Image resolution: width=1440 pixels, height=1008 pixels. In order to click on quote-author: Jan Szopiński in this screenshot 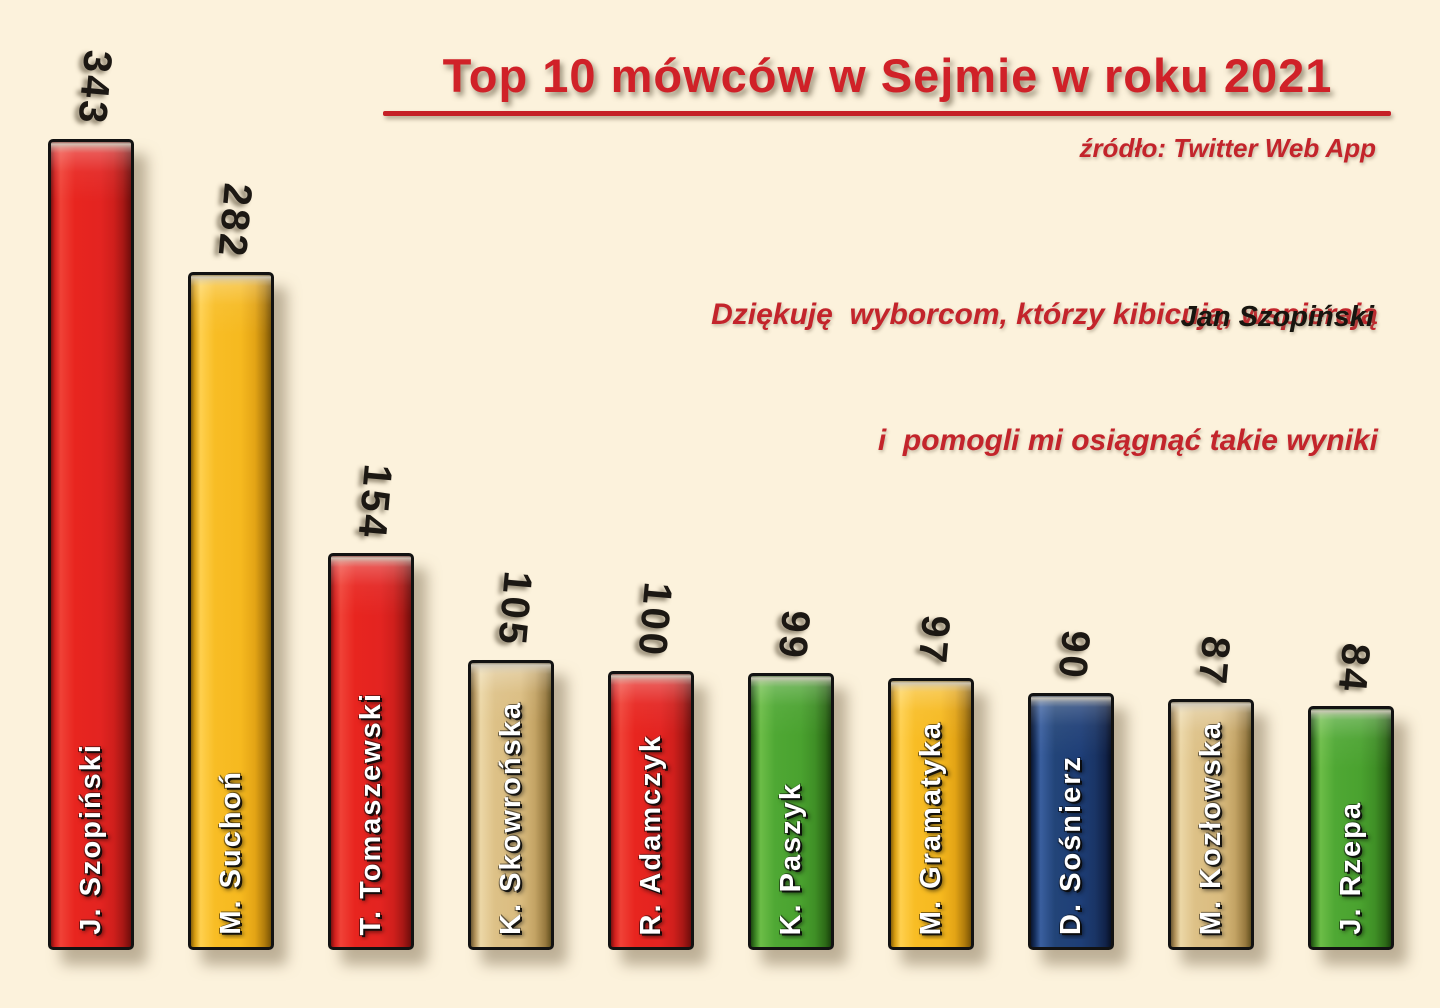, I will do `click(1277, 317)`.